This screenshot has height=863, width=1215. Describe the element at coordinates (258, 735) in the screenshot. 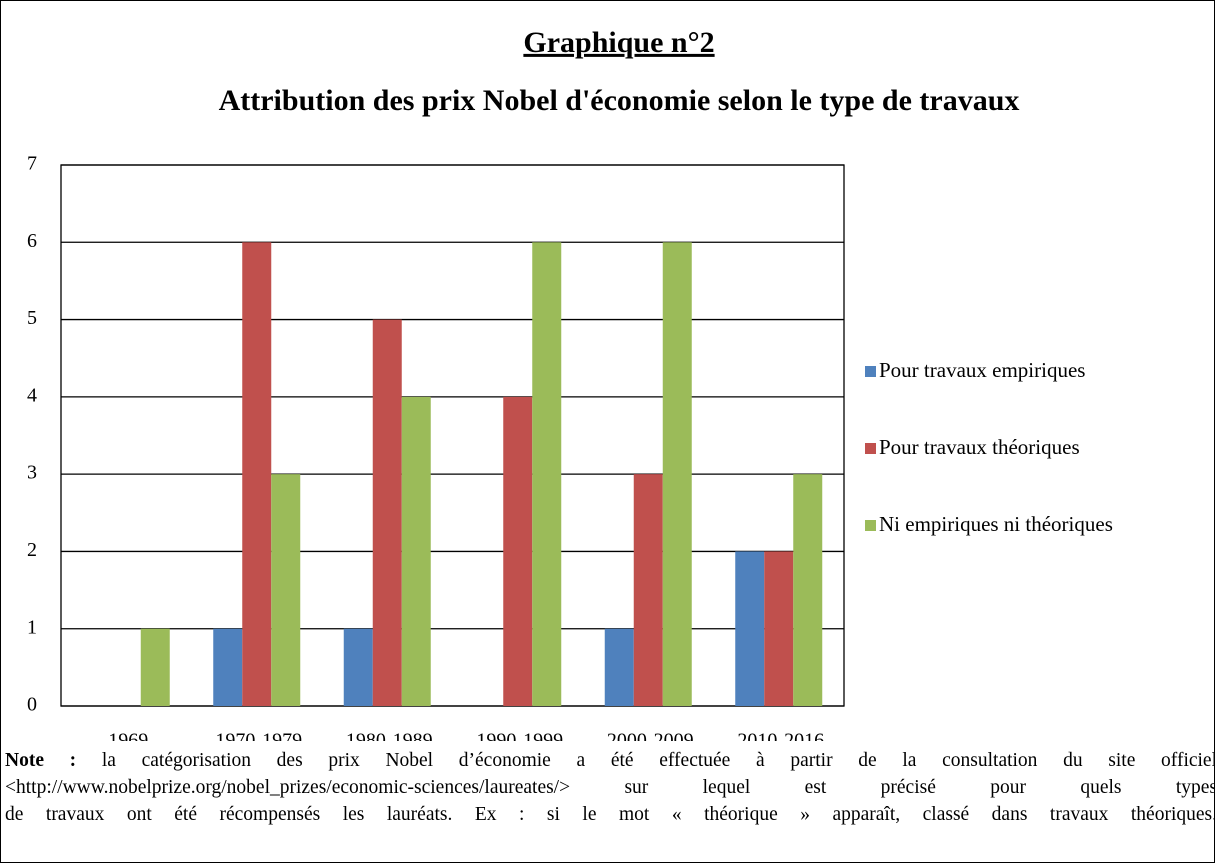

I see `x-tick-label: 1970-1979` at that location.